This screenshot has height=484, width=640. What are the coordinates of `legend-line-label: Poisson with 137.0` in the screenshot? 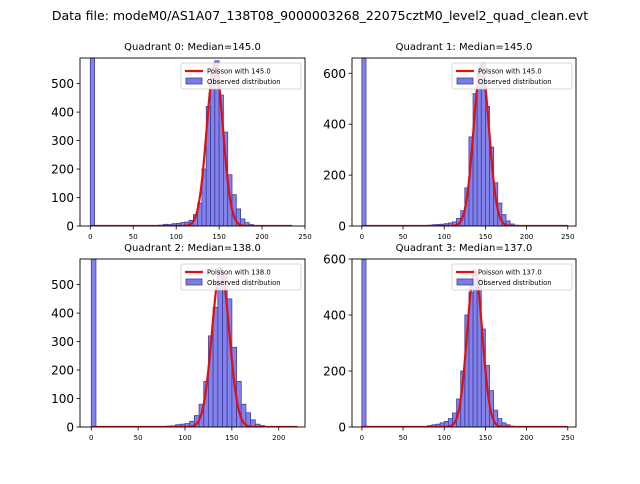 It's located at (510, 273).